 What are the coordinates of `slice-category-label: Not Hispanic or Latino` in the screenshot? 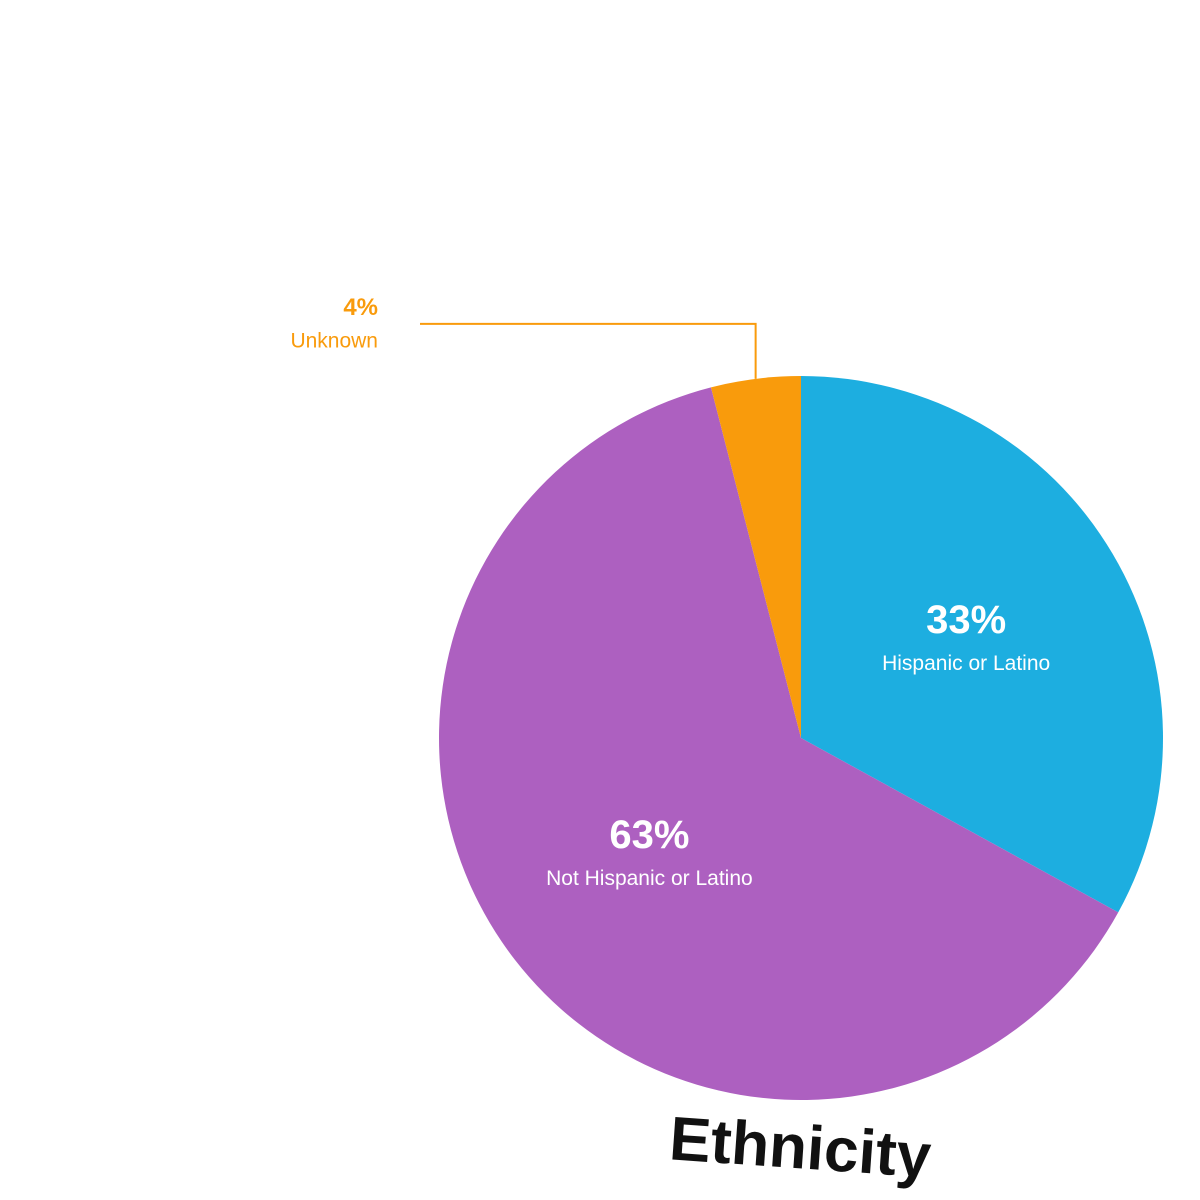 It's located at (649, 878).